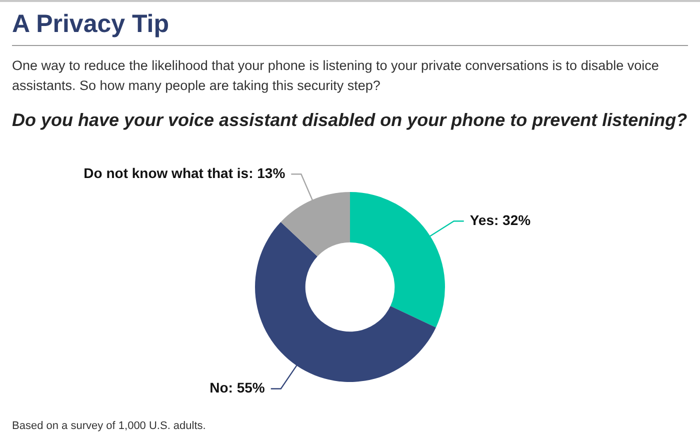 The height and width of the screenshot is (444, 700). I want to click on chart-subtitle: One way to reduce the likelihood that your phone is listening to your private conversations is to disable voice assistants. So how many people are taking this security step?, so click(336, 76).